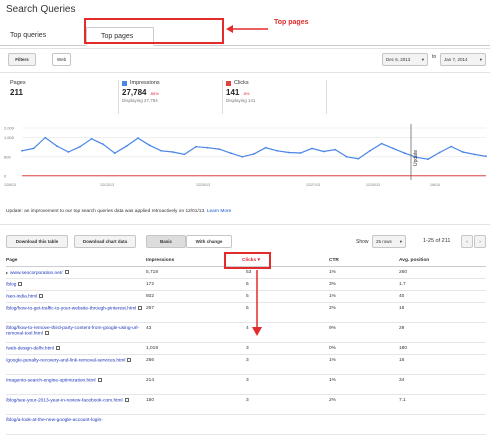 This screenshot has width=490, height=445. I want to click on page-cell: /magento-search-engine-optimization.html, so click(76, 384).